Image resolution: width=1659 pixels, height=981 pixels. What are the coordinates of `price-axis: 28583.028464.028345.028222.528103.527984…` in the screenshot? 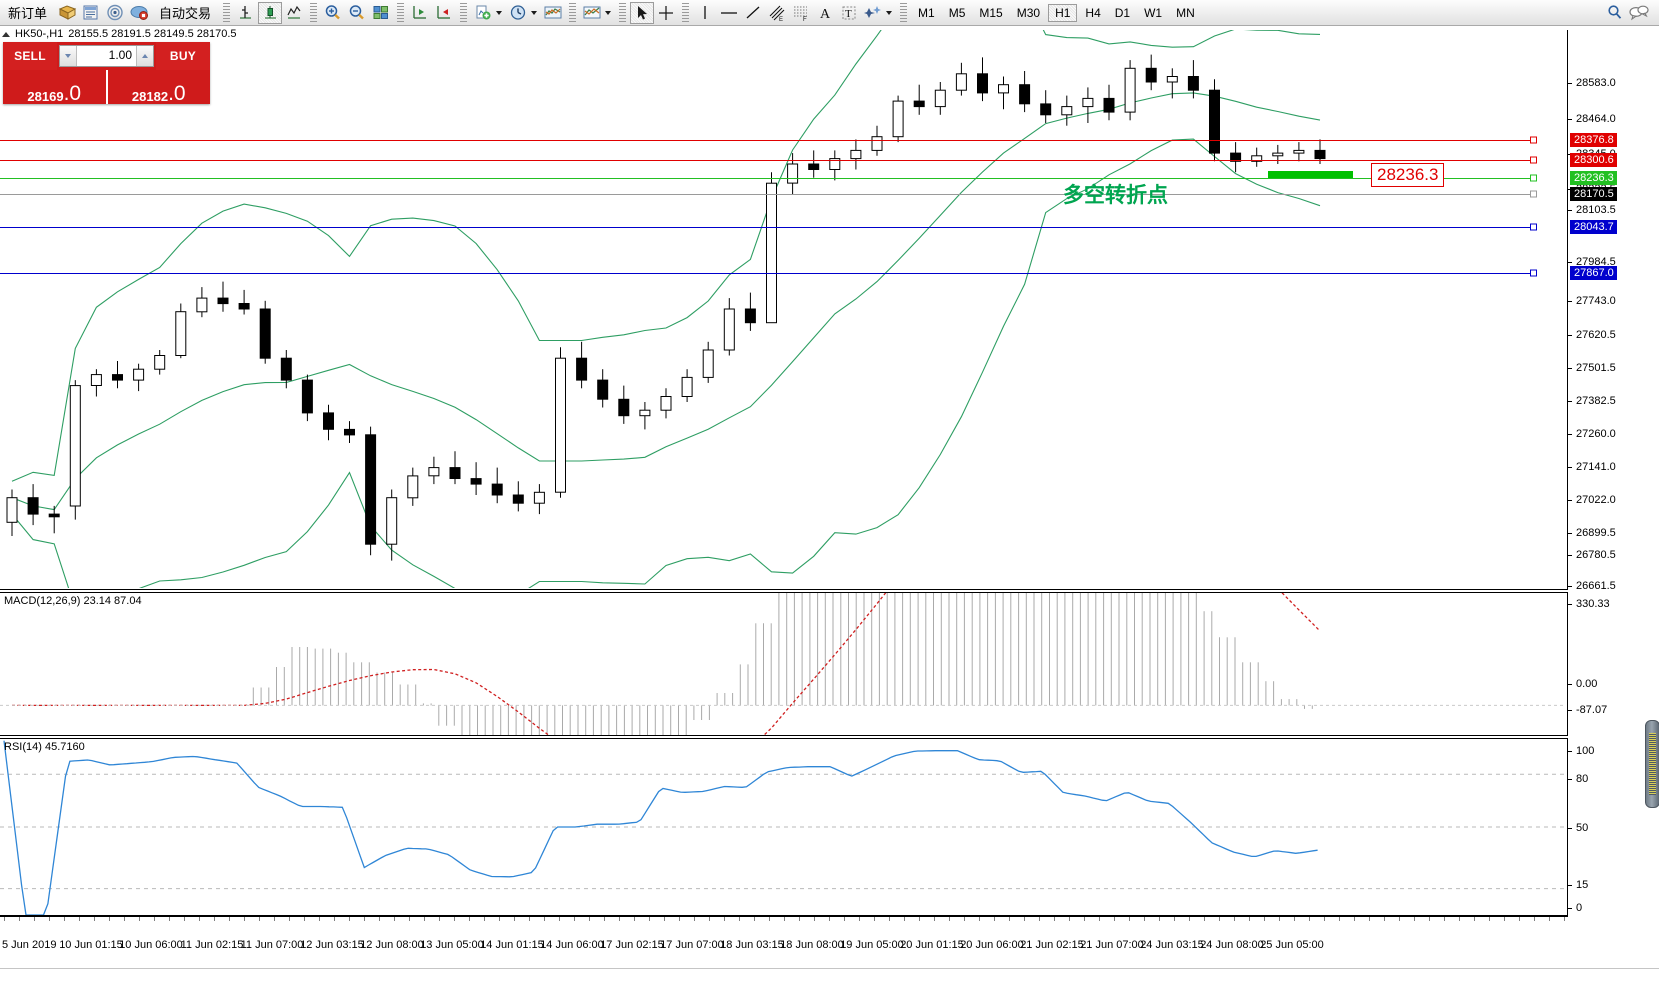 It's located at (1613, 311).